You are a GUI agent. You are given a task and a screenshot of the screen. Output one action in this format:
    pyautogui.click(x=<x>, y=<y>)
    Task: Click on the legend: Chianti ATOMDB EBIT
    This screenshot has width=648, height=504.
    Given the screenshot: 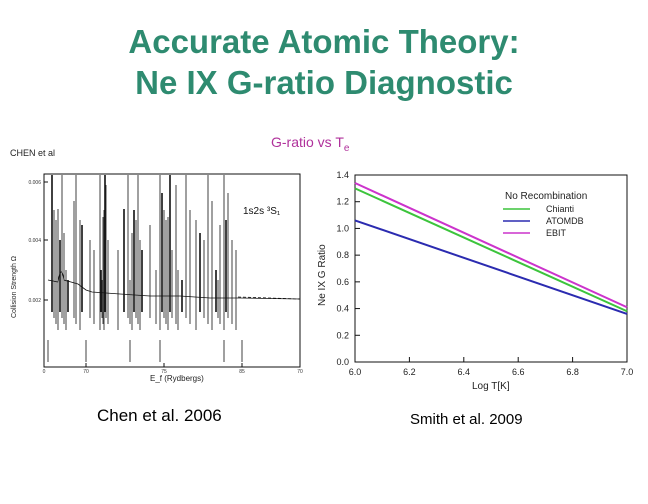 What is the action you would take?
    pyautogui.click(x=543, y=221)
    